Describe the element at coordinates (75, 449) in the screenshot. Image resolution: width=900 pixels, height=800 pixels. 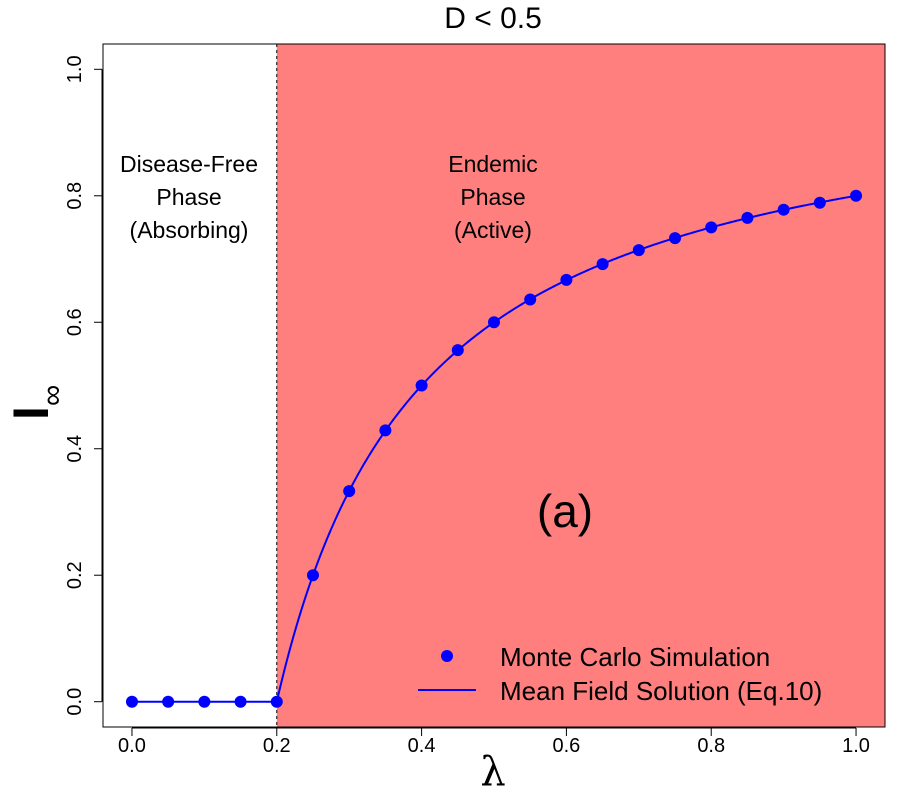
I see `y-tick-label: 0.4` at that location.